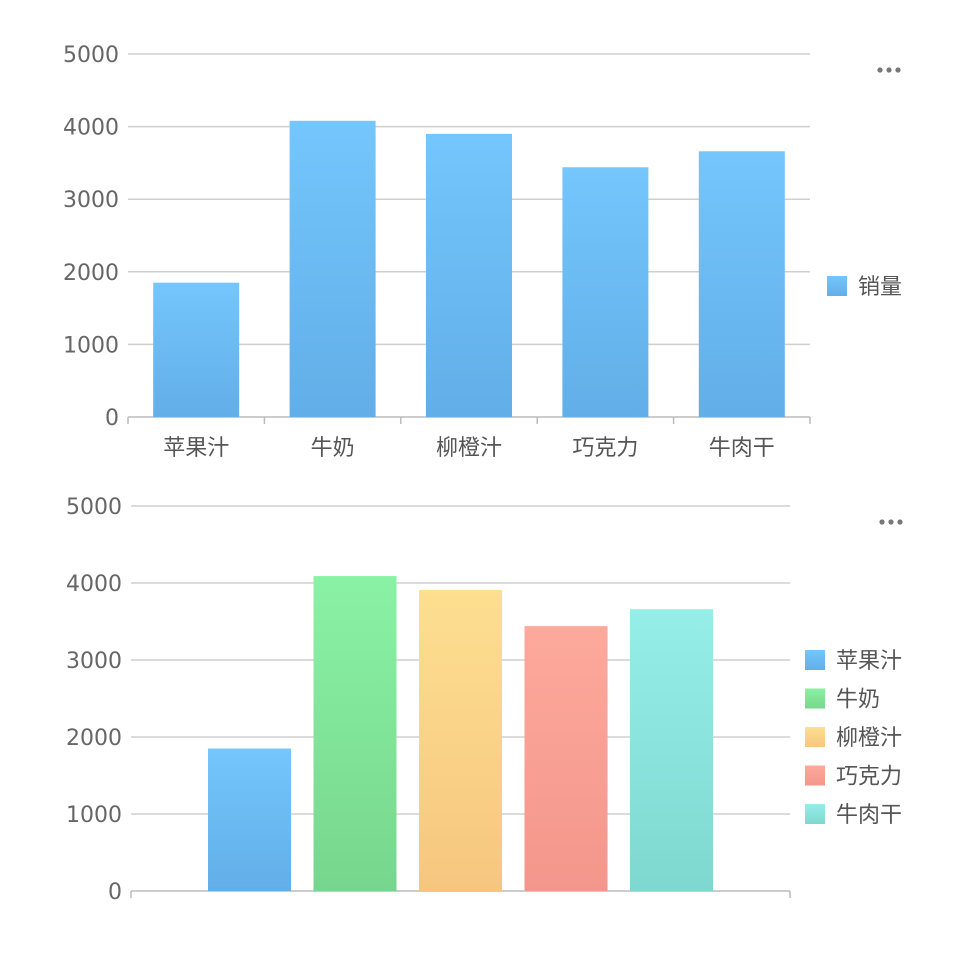  What do you see at coordinates (196, 448) in the screenshot?
I see `x-category-label: 苹果汁` at bounding box center [196, 448].